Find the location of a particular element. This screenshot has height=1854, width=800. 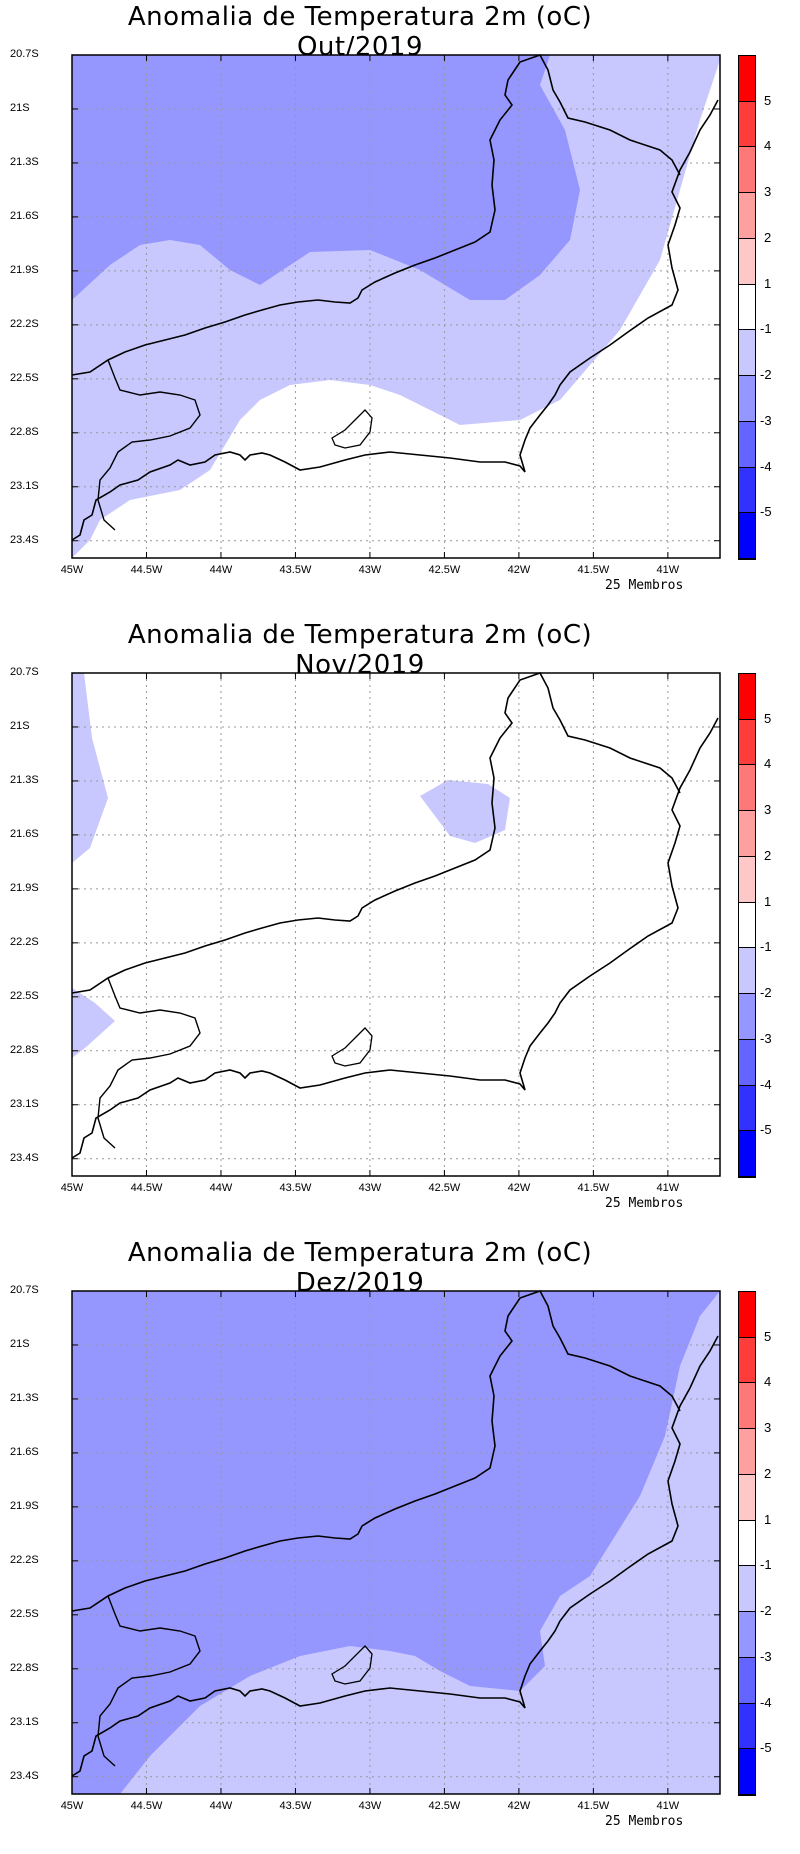

colorbar-label: -5 is located at coordinates (766, 512).